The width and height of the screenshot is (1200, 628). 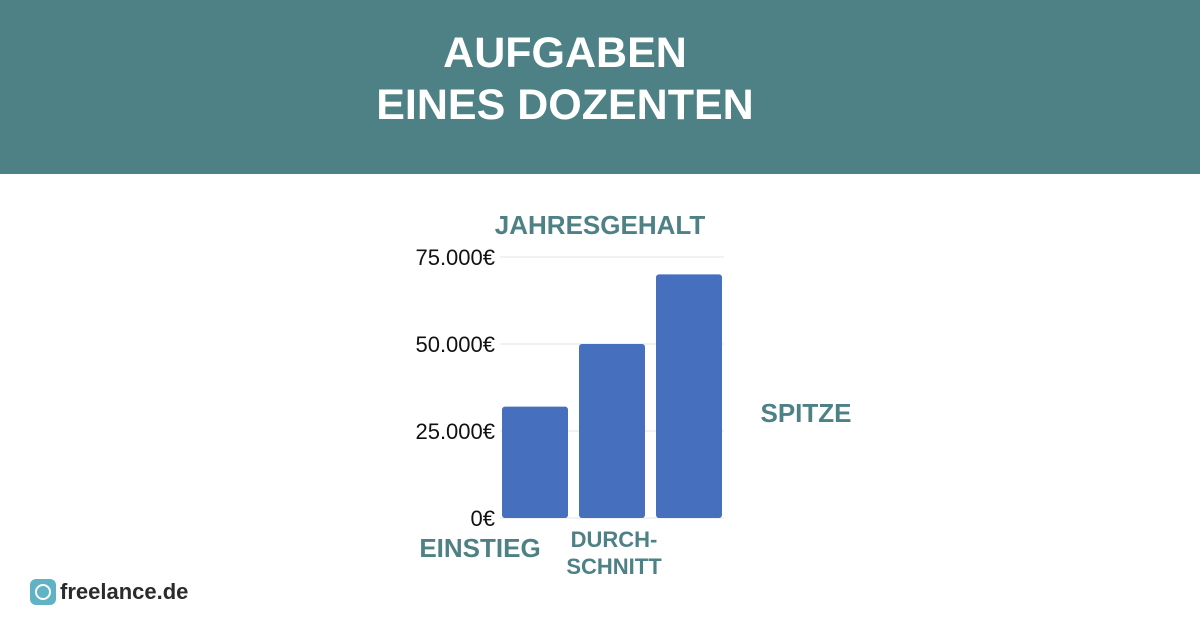 I want to click on category-label: DURCH-SCHNITT, so click(x=614, y=553).